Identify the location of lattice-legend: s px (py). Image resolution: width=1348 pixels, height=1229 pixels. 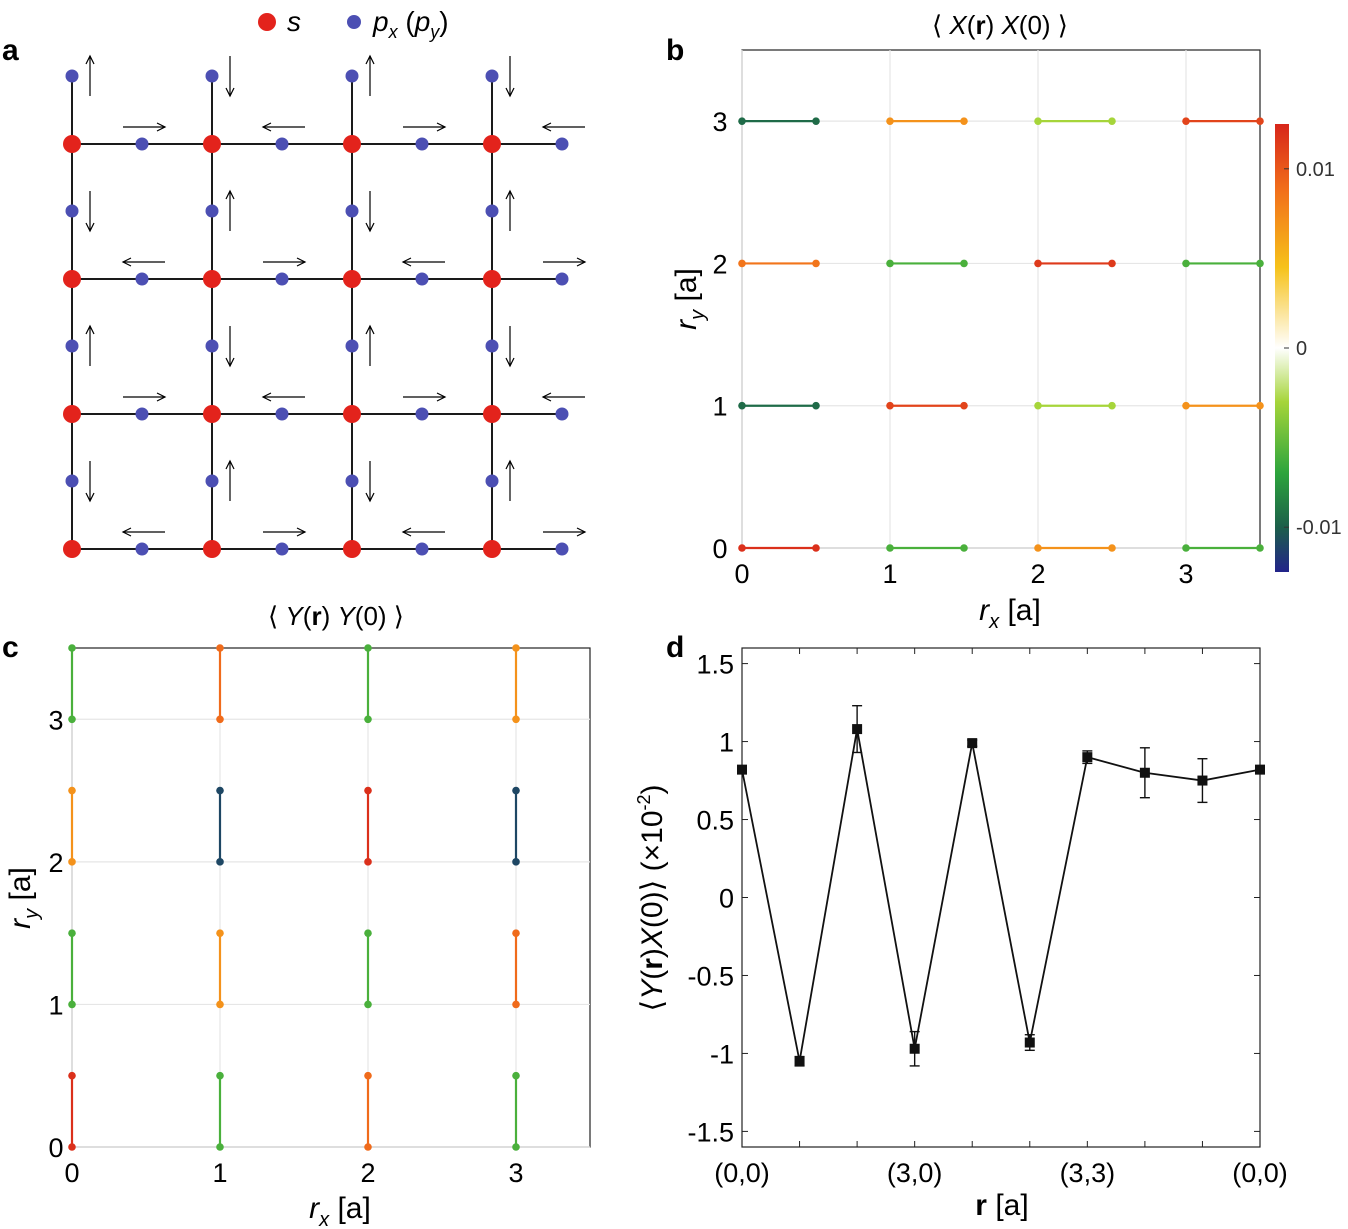
(353, 24).